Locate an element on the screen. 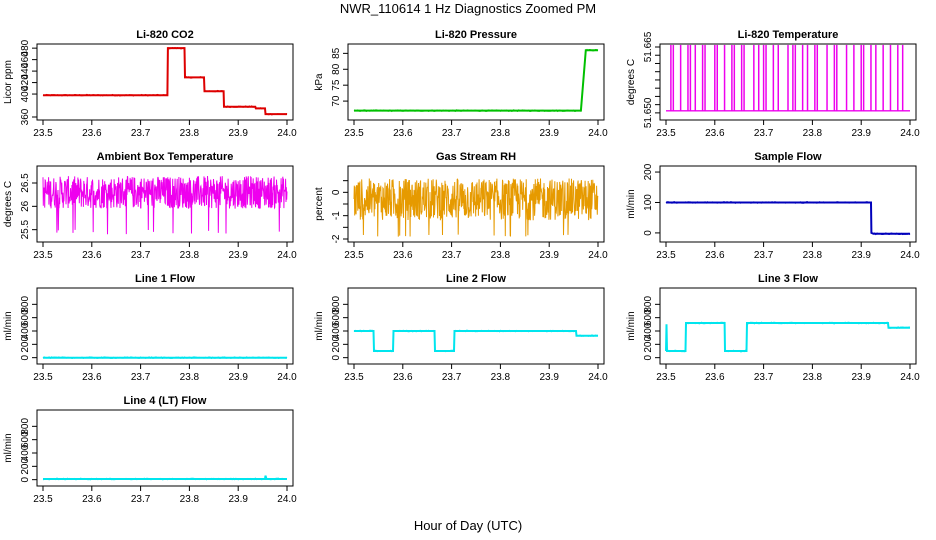 The width and height of the screenshot is (936, 540). panel-title: Gas Stream RH is located at coordinates (476, 157).